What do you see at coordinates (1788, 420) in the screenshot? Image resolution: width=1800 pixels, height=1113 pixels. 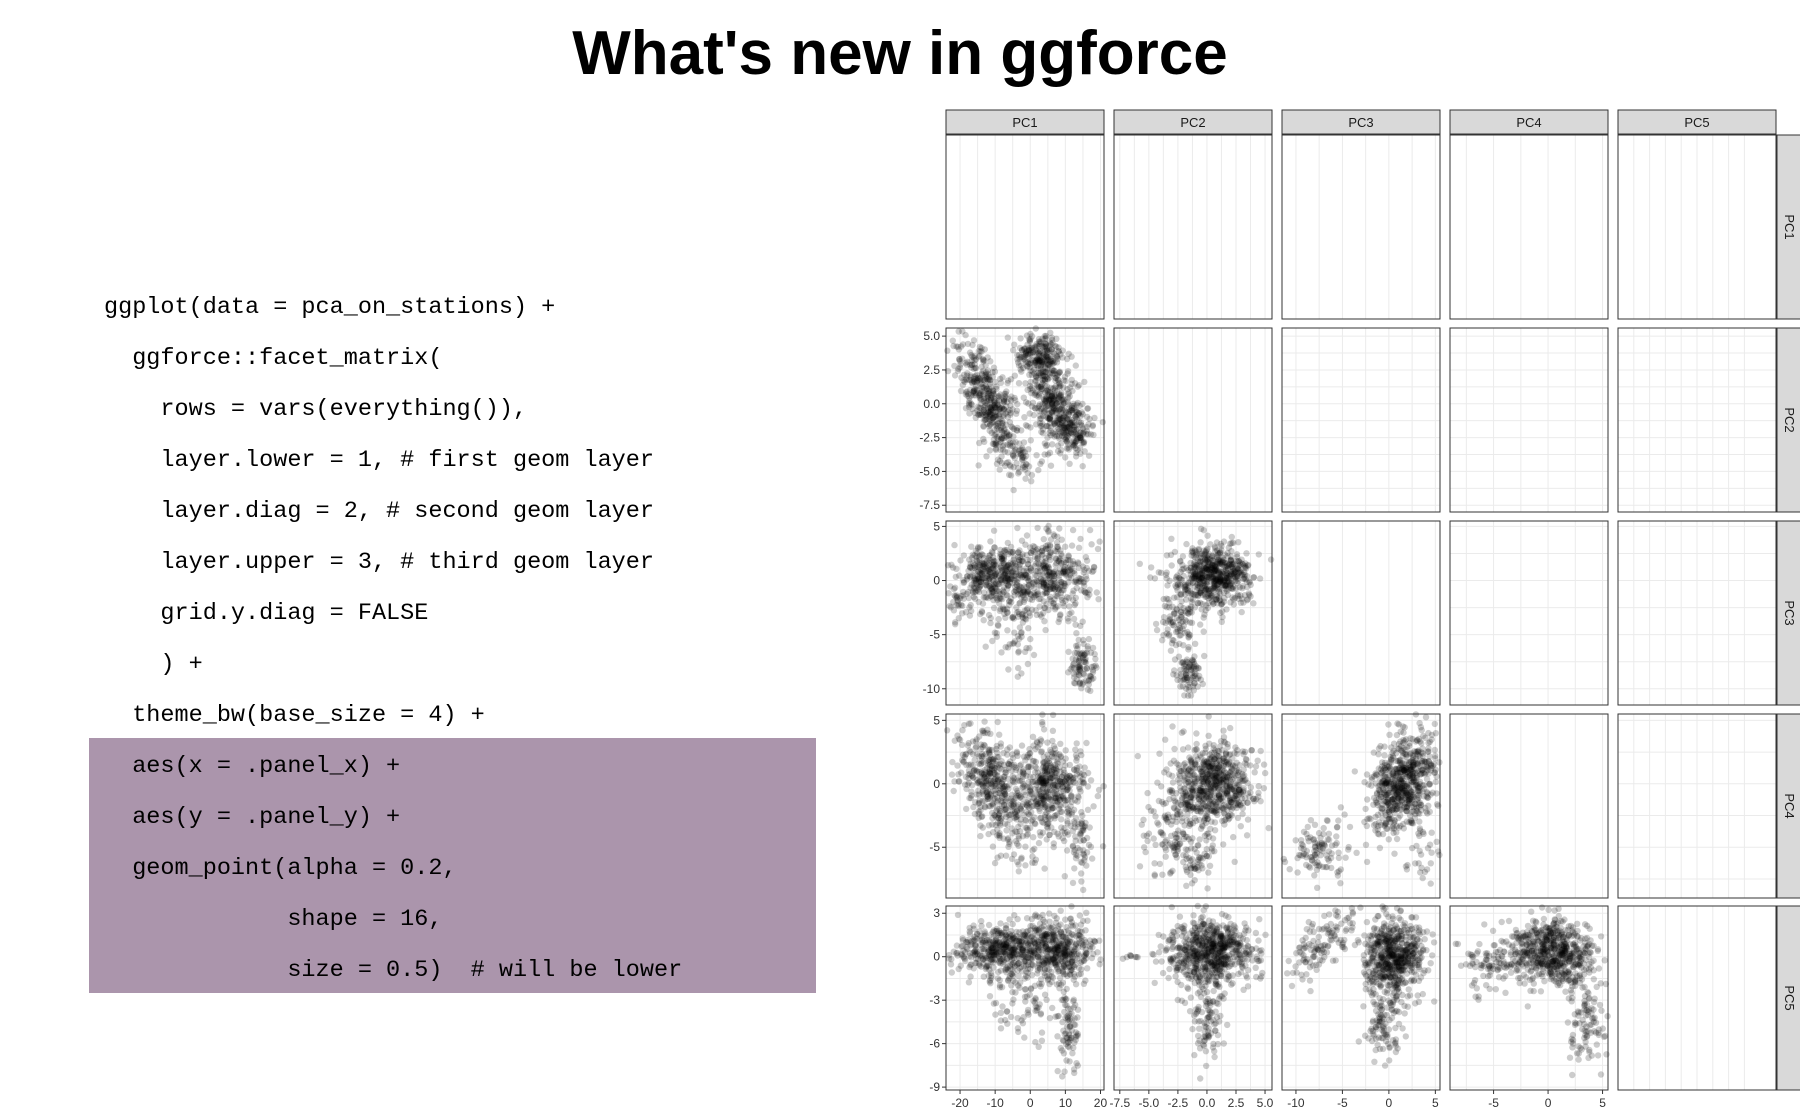 I see `facet-strip-row-pc2` at bounding box center [1788, 420].